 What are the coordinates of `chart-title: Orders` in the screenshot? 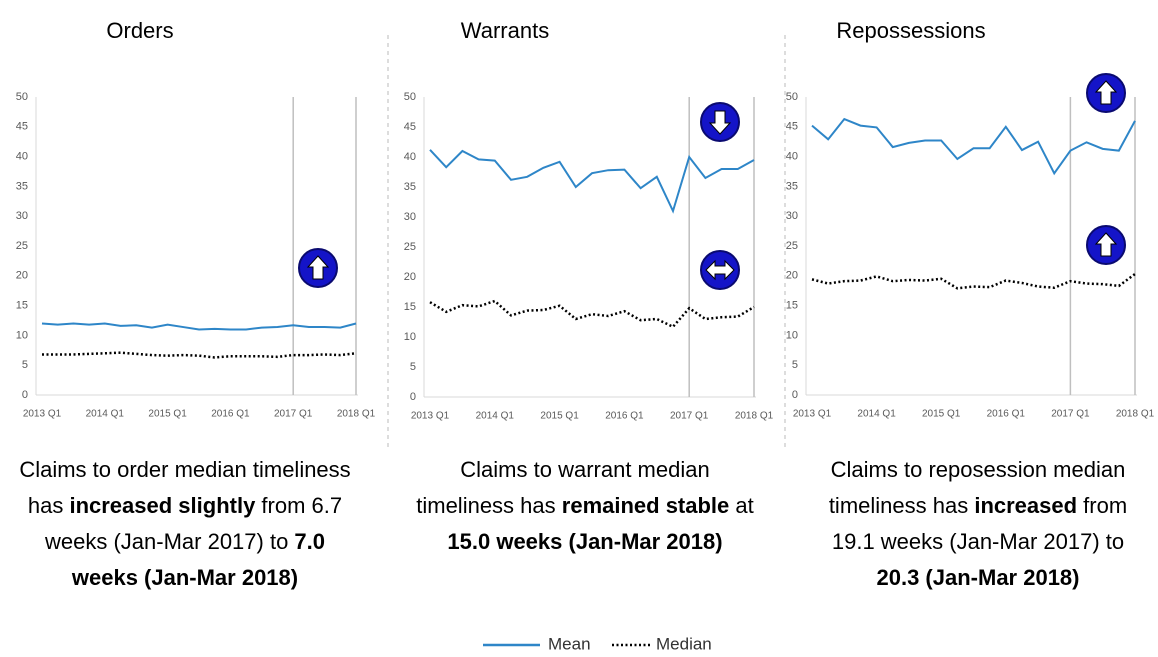 It's located at (140, 30).